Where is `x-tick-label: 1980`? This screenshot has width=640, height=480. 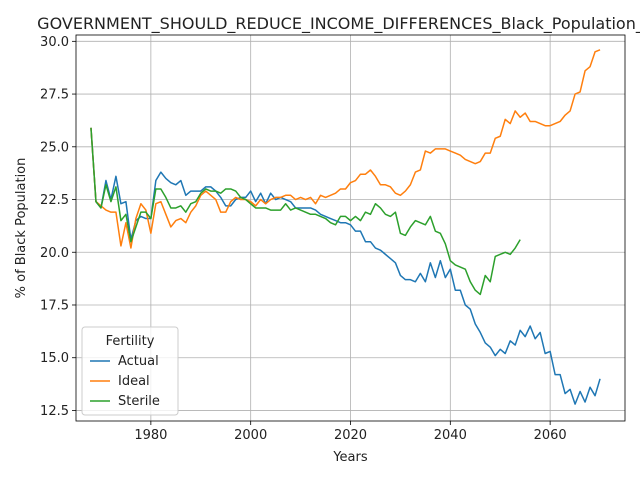 x-tick-label: 1980 is located at coordinates (150, 435).